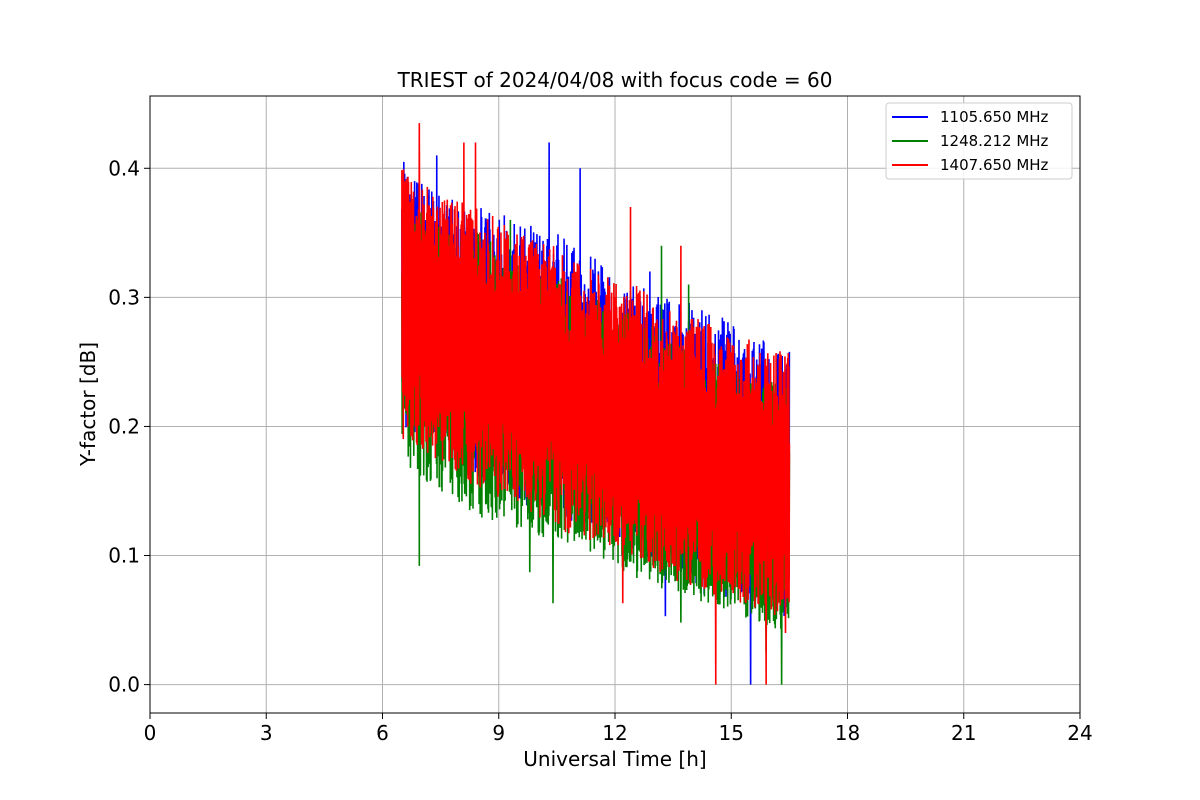 This screenshot has width=1200, height=800. I want to click on x-tick-label: 21, so click(963, 733).